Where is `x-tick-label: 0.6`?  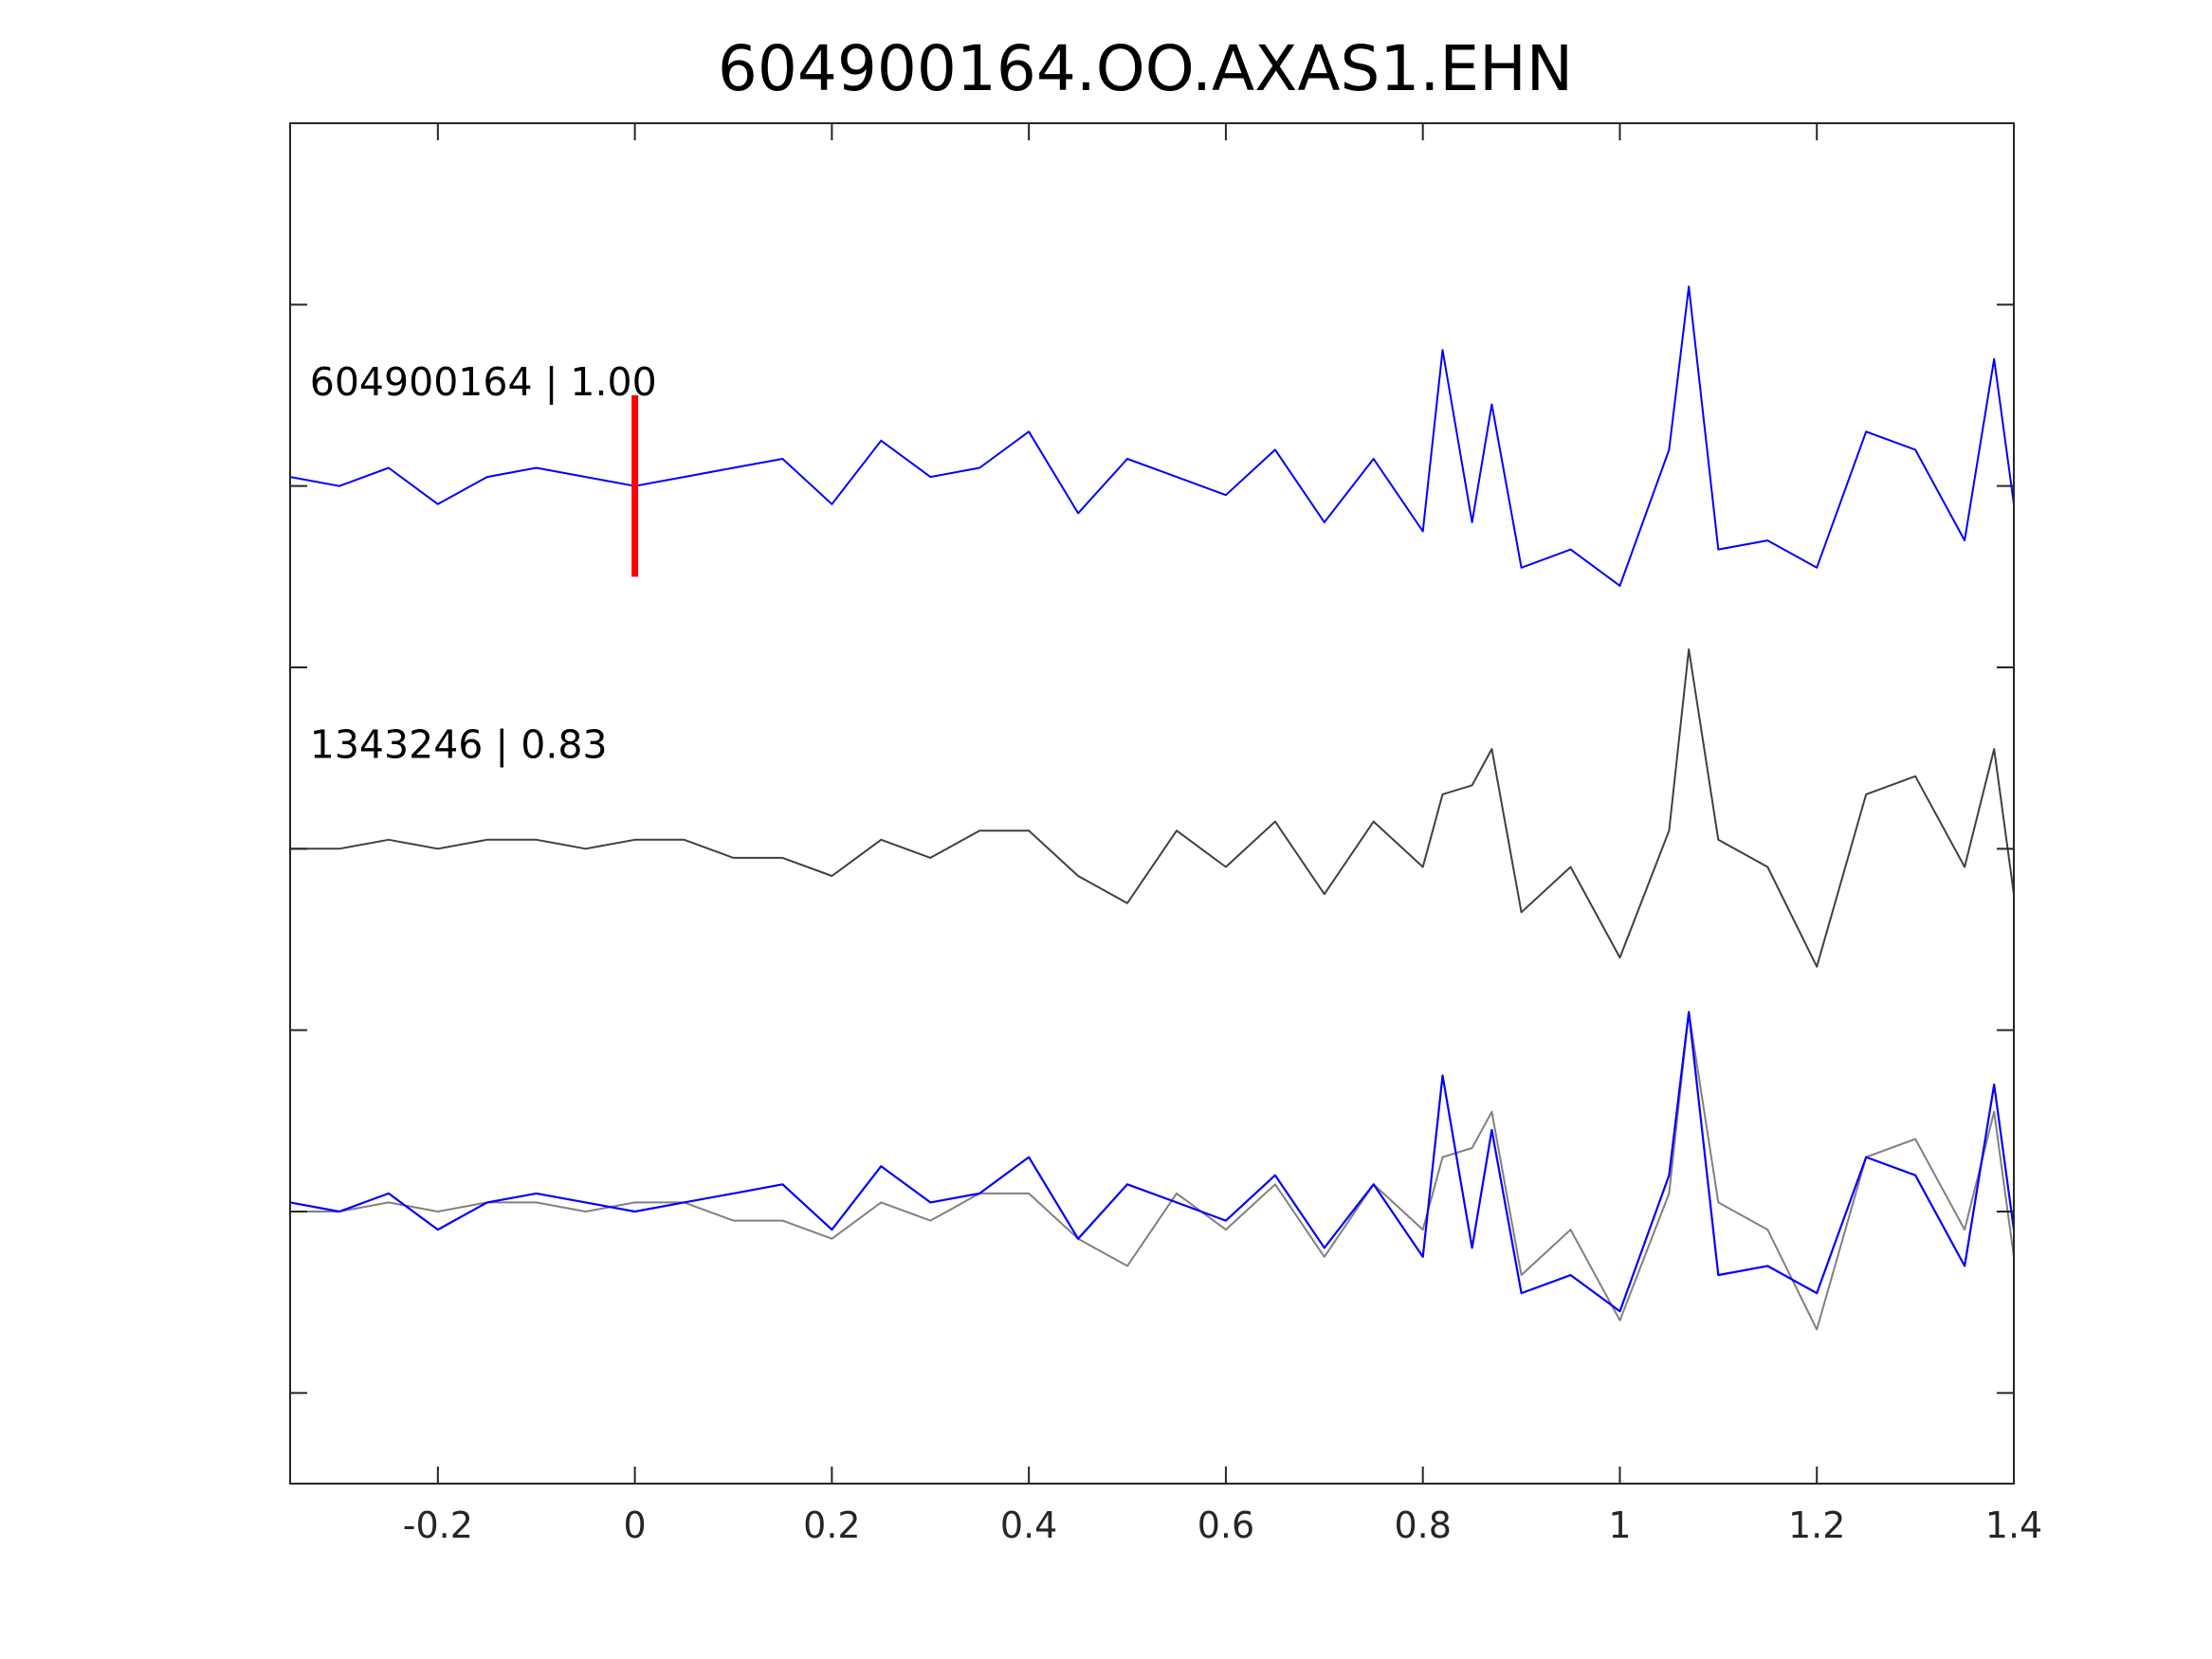 x-tick-label: 0.6 is located at coordinates (1225, 1525).